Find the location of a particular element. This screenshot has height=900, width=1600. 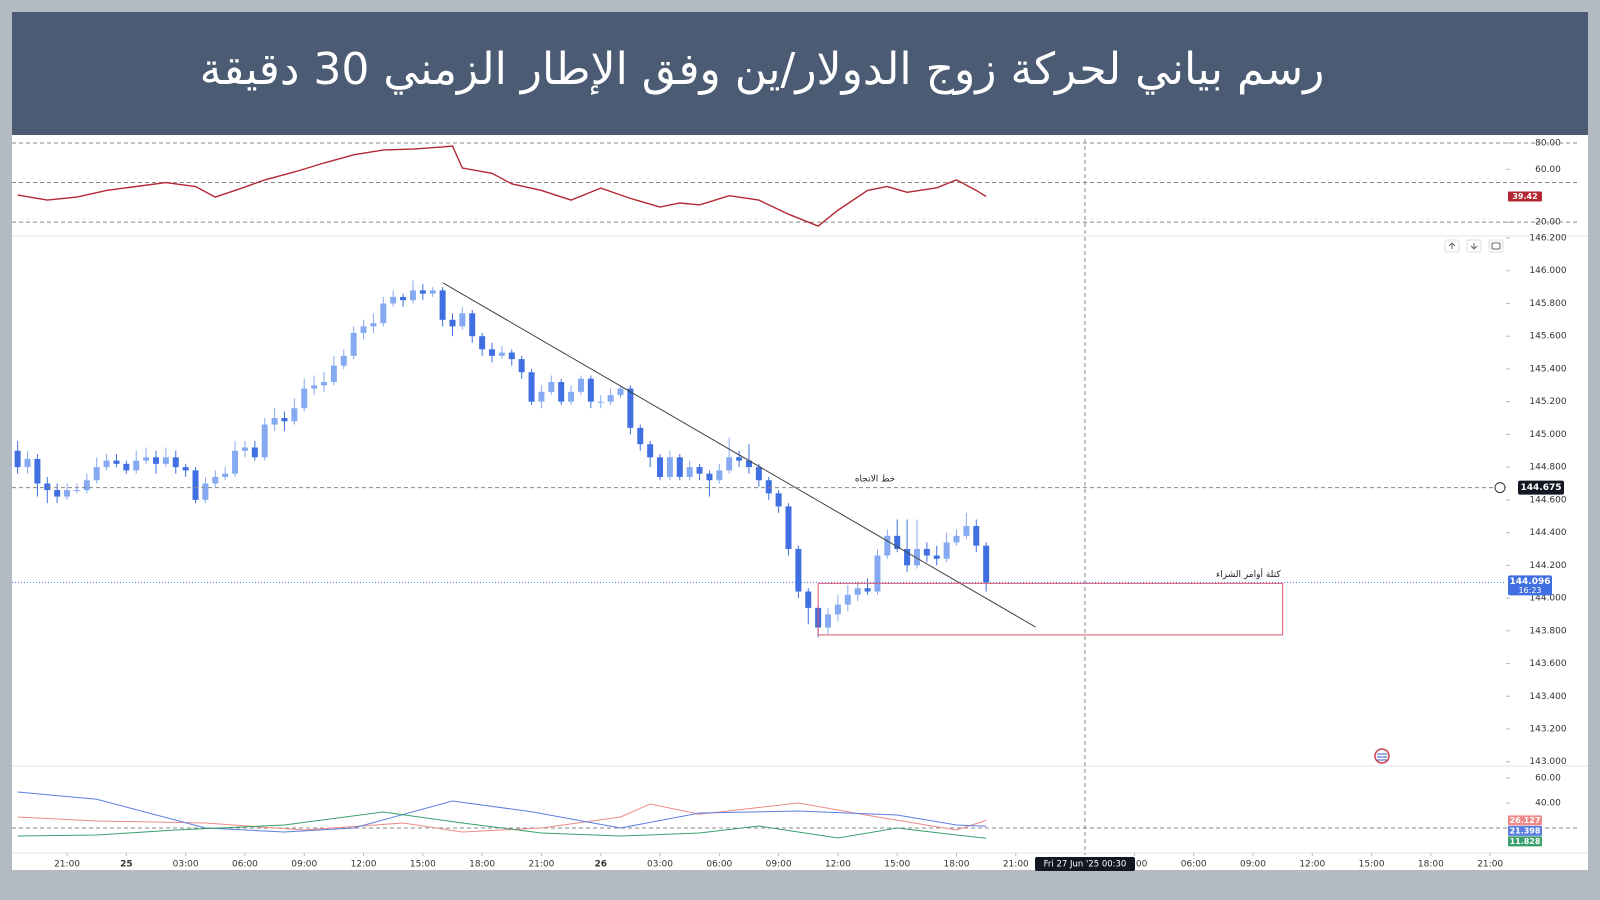

event-flag is located at coordinates (1382, 756).